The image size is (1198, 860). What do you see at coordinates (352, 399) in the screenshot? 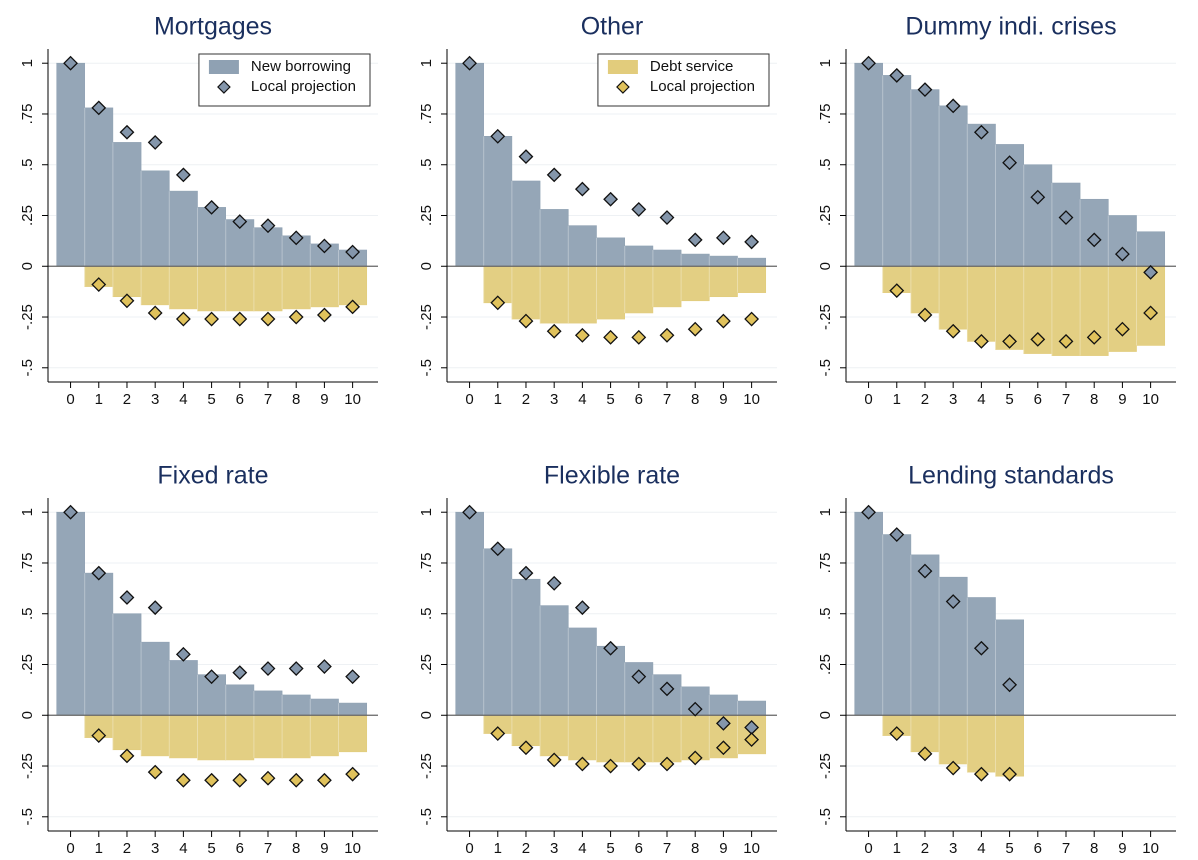
I see `x-tick-label: 10` at bounding box center [352, 399].